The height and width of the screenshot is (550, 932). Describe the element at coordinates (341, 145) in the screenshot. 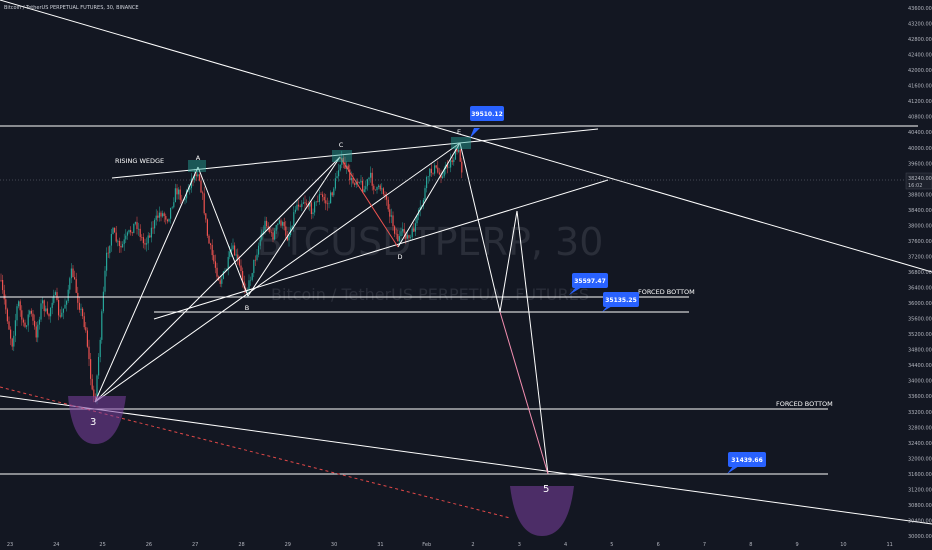

I see `point-c-label: C` at that location.